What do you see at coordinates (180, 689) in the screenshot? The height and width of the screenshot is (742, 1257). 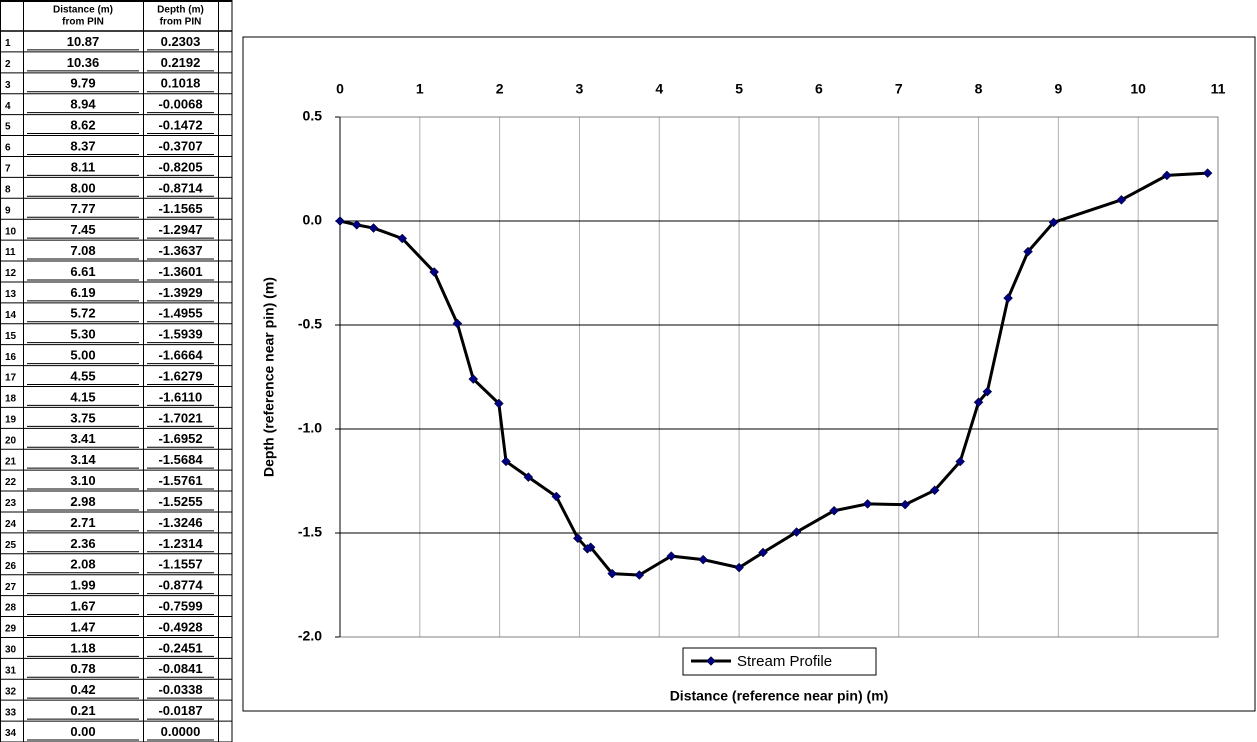 I see `table-cell: -0.0338` at bounding box center [180, 689].